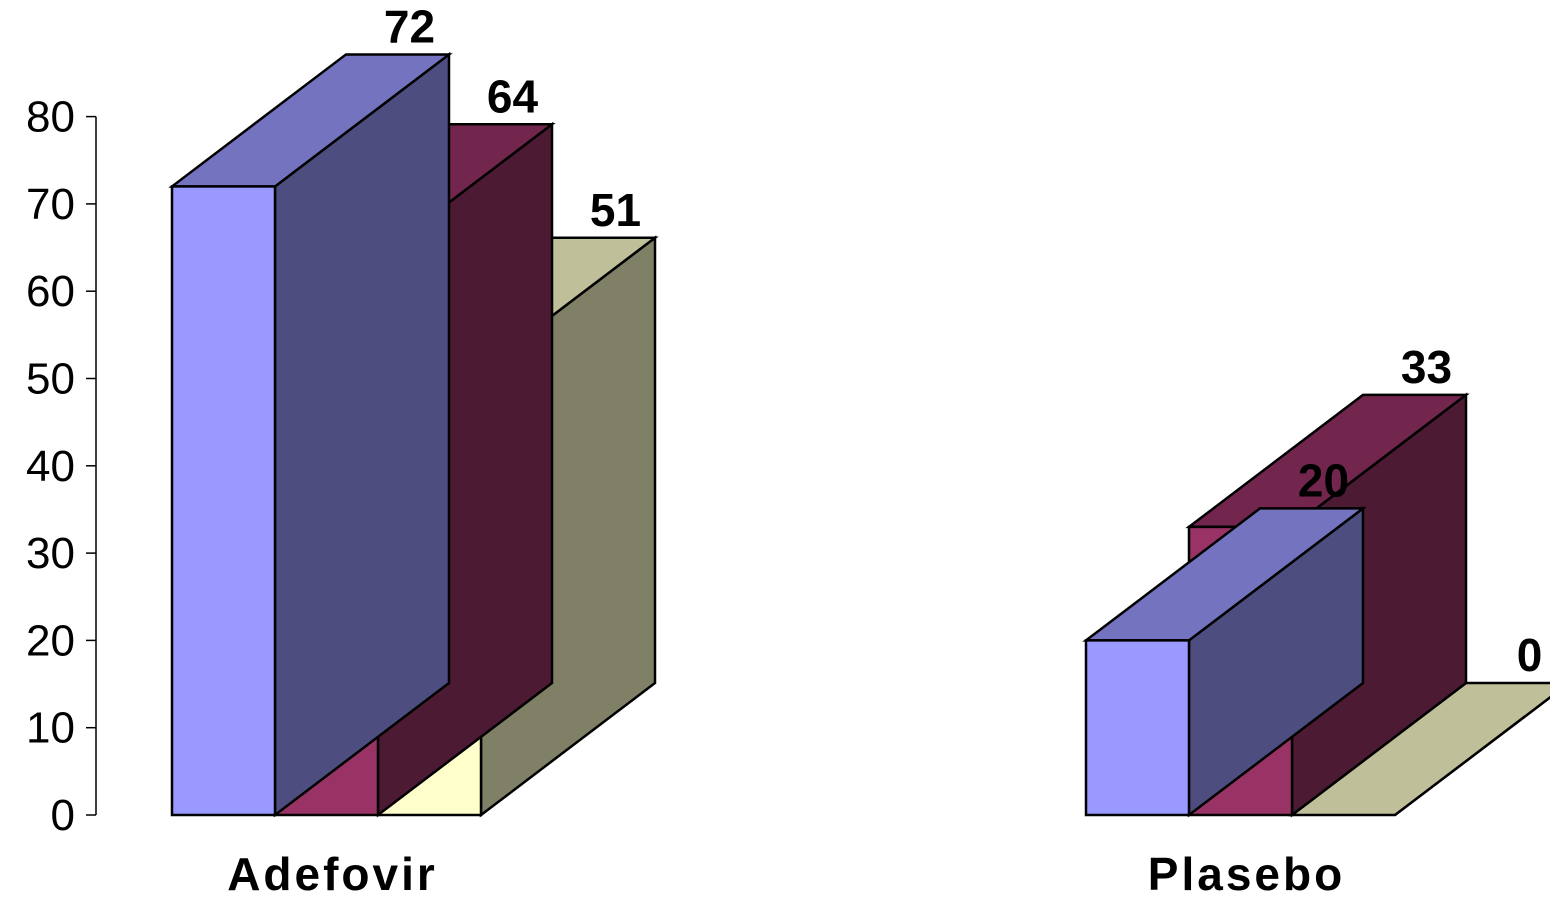 This screenshot has height=898, width=1550. I want to click on y-tick-label: 0, so click(63, 815).